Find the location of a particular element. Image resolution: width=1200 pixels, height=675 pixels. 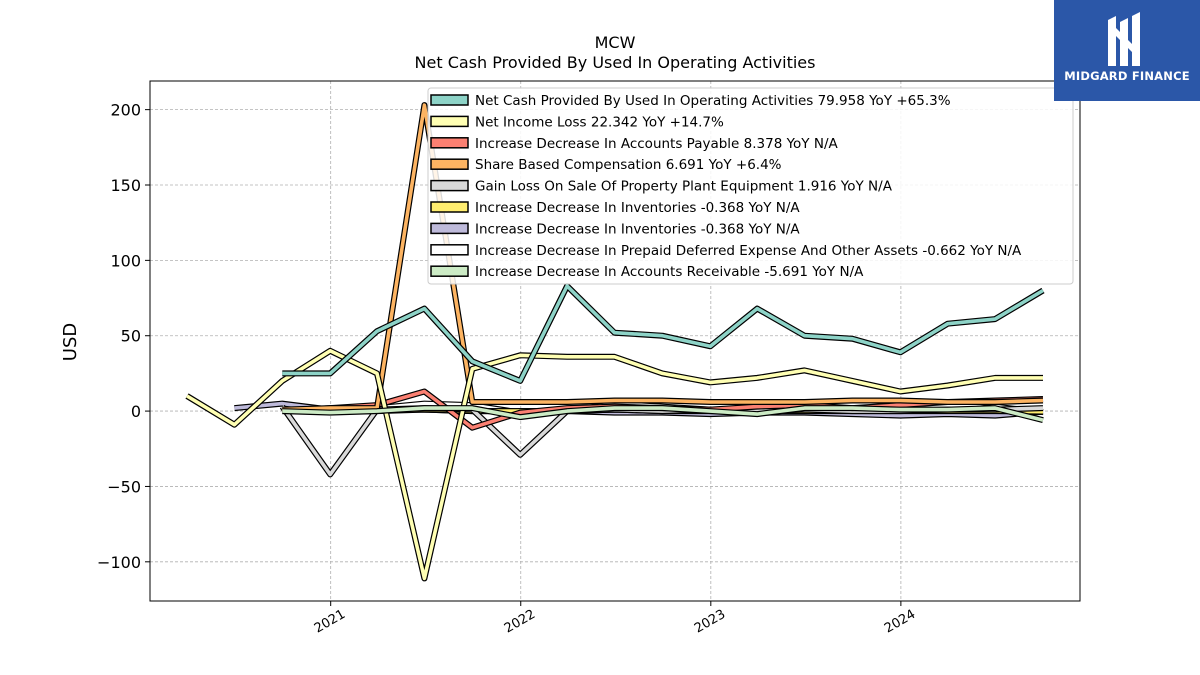

brand-logo: MIDGARD FINANCE is located at coordinates (1127, 50).